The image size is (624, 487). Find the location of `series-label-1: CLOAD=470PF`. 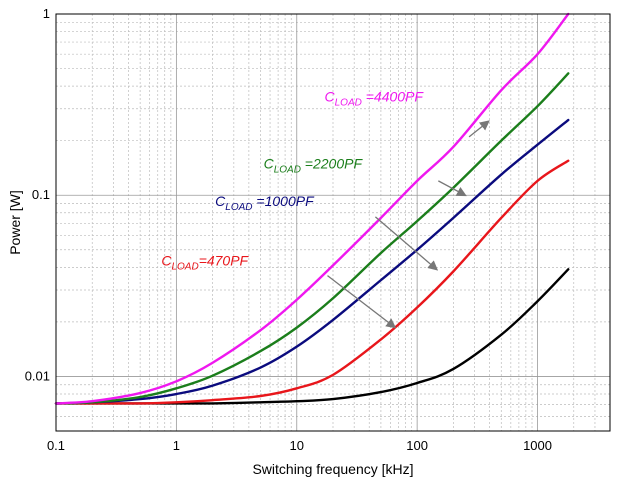

series-label-1: CLOAD=470PF is located at coordinates (205, 262).